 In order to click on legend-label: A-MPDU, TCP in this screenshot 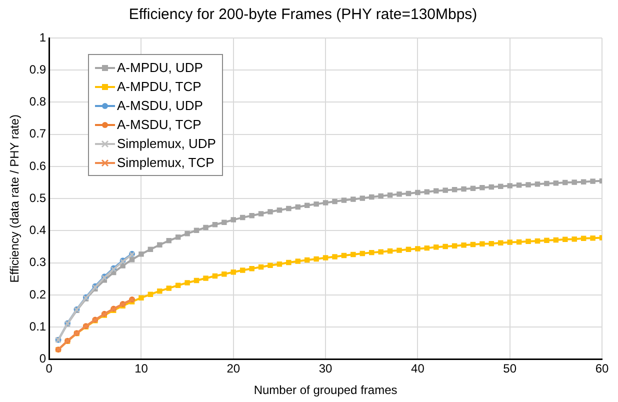, I will do `click(159, 86)`.